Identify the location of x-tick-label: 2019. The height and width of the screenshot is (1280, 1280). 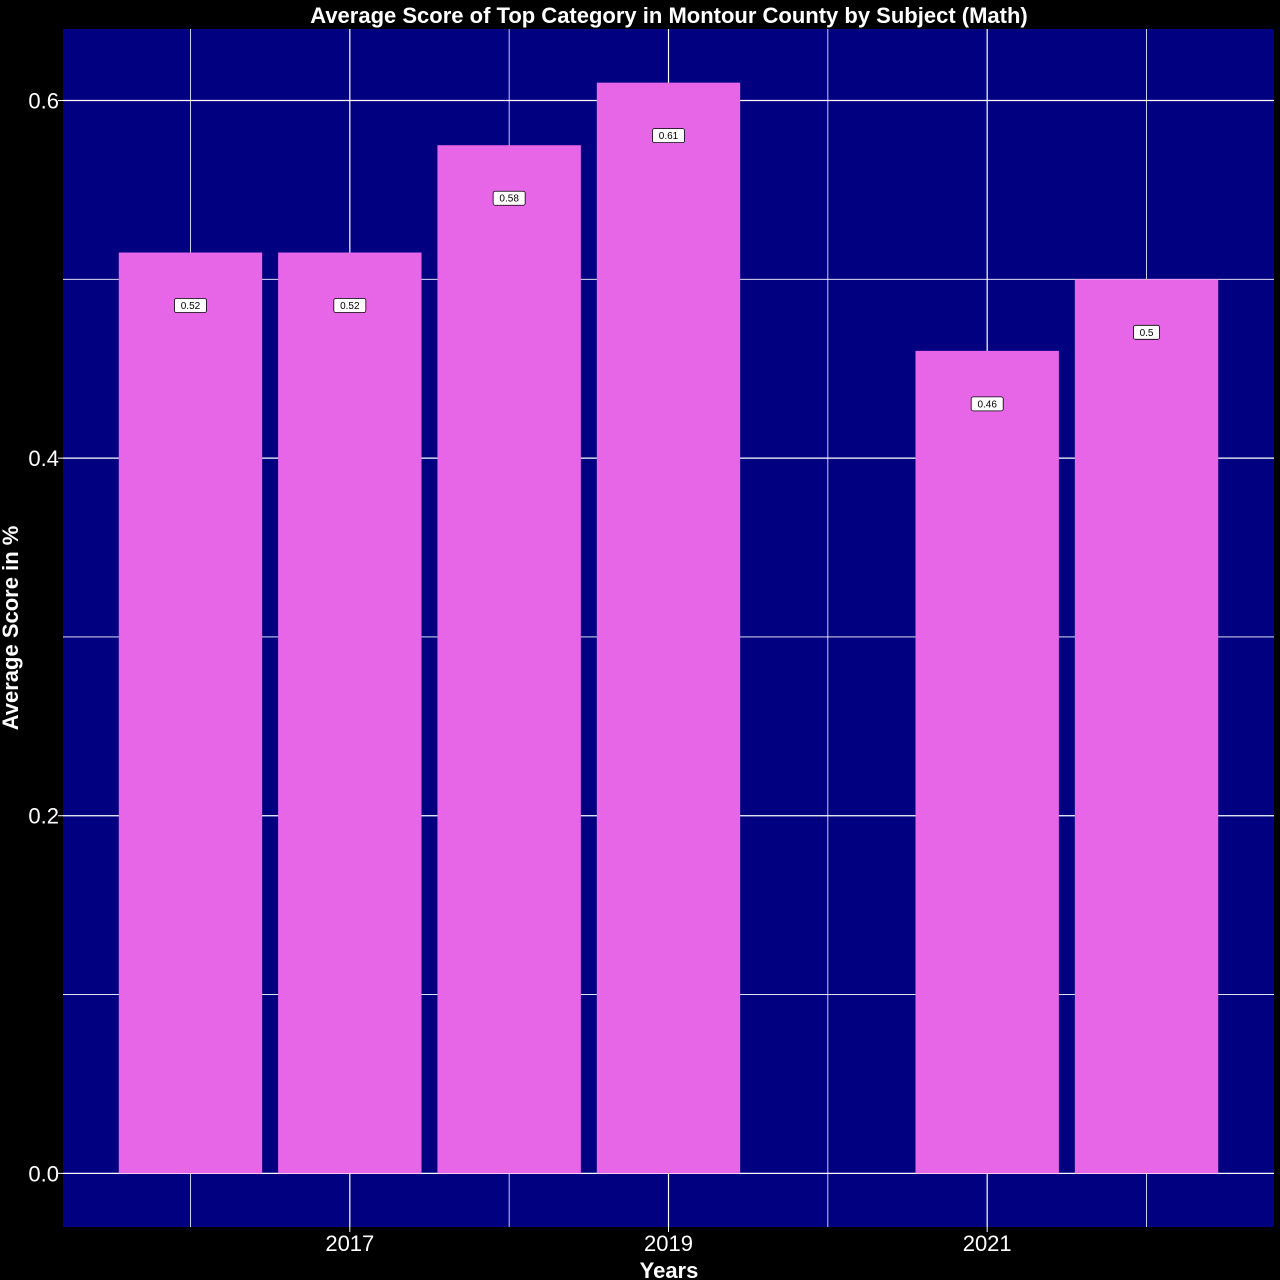
(668, 1243).